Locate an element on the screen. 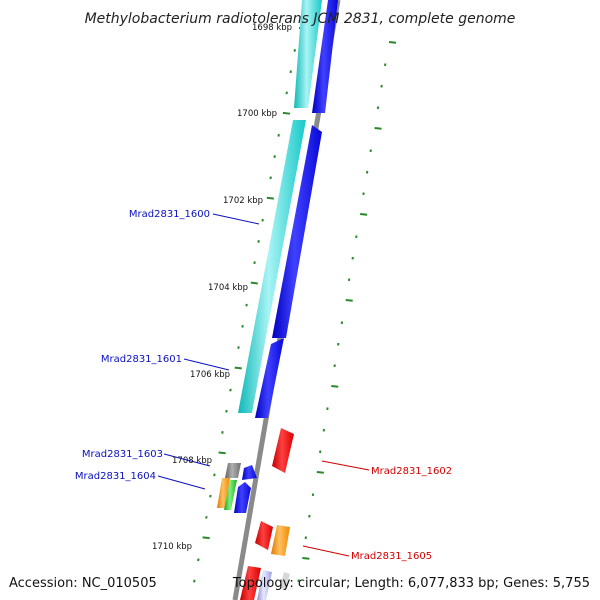 The width and height of the screenshot is (600, 600). scale-label-1700: 1700 kbp is located at coordinates (257, 114).